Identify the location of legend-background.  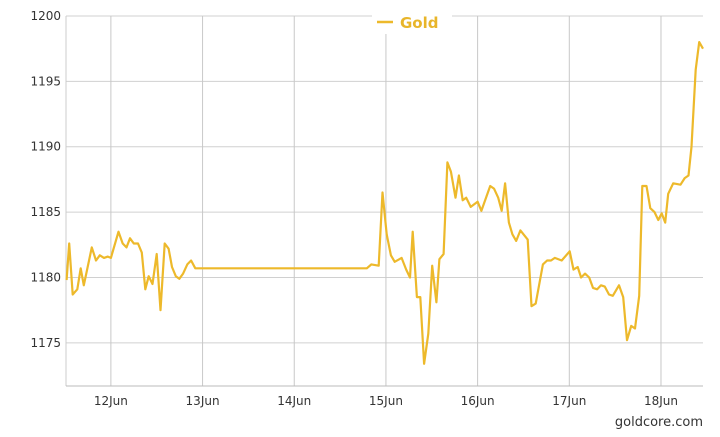
(412, 23).